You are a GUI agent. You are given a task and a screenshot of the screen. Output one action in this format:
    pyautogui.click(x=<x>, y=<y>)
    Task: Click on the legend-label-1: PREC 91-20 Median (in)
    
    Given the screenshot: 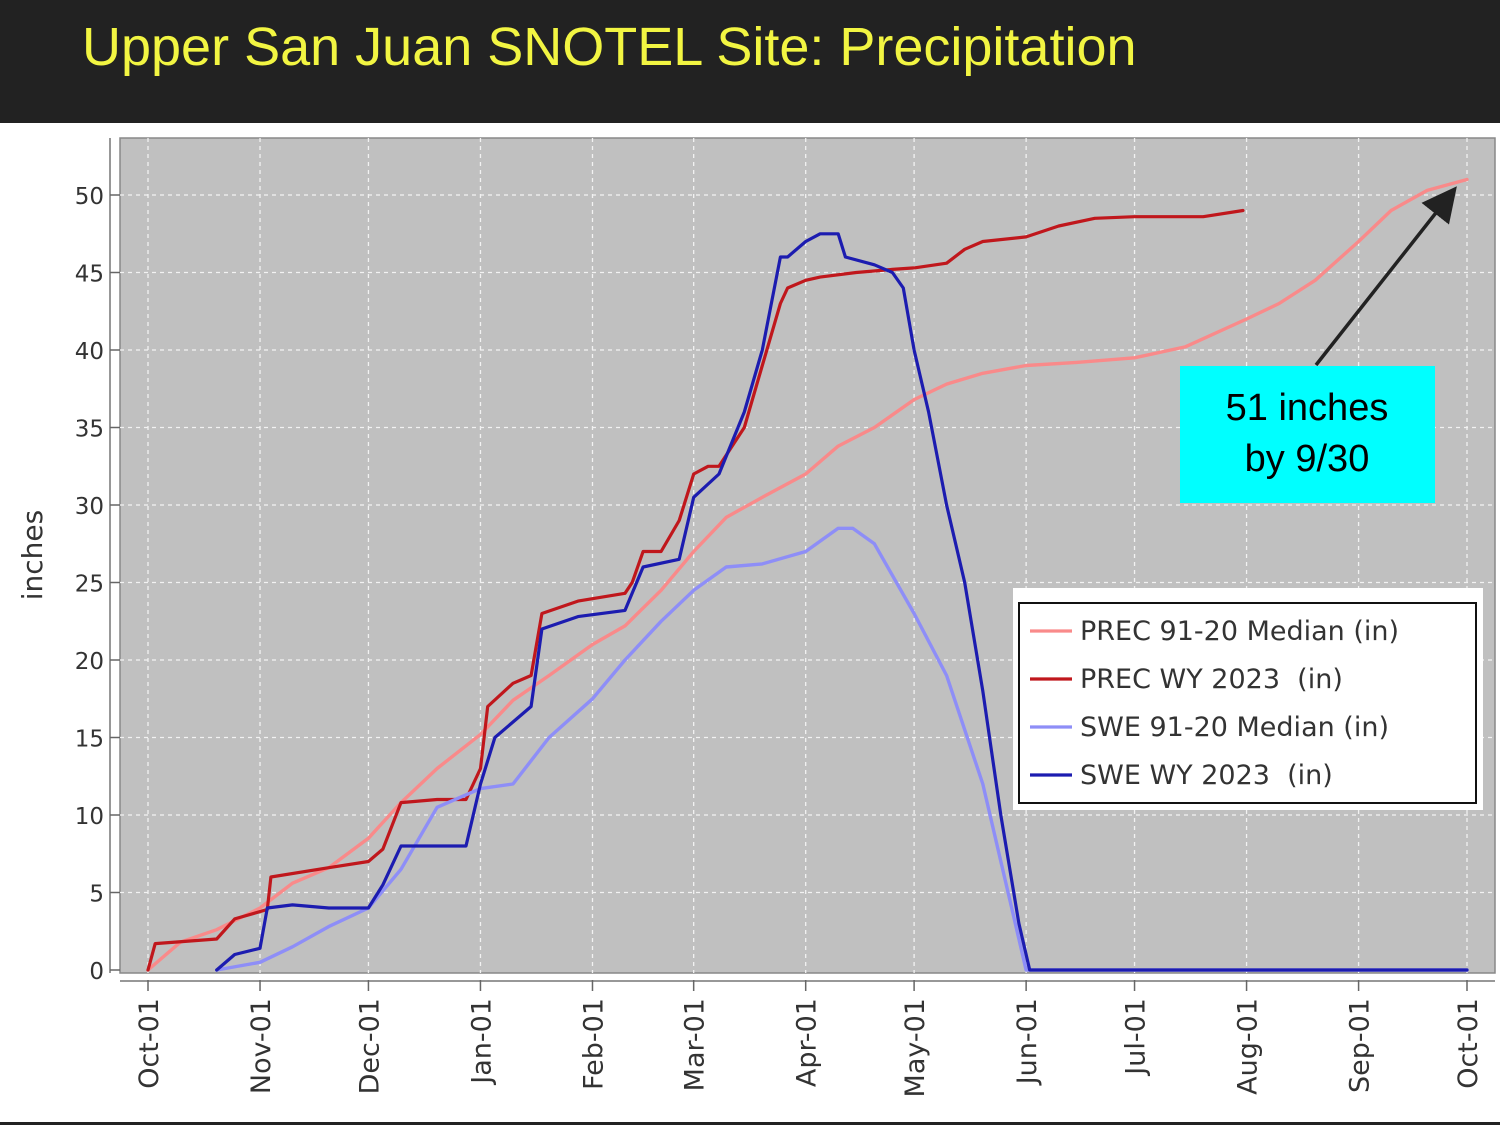 What is the action you would take?
    pyautogui.click(x=1239, y=631)
    